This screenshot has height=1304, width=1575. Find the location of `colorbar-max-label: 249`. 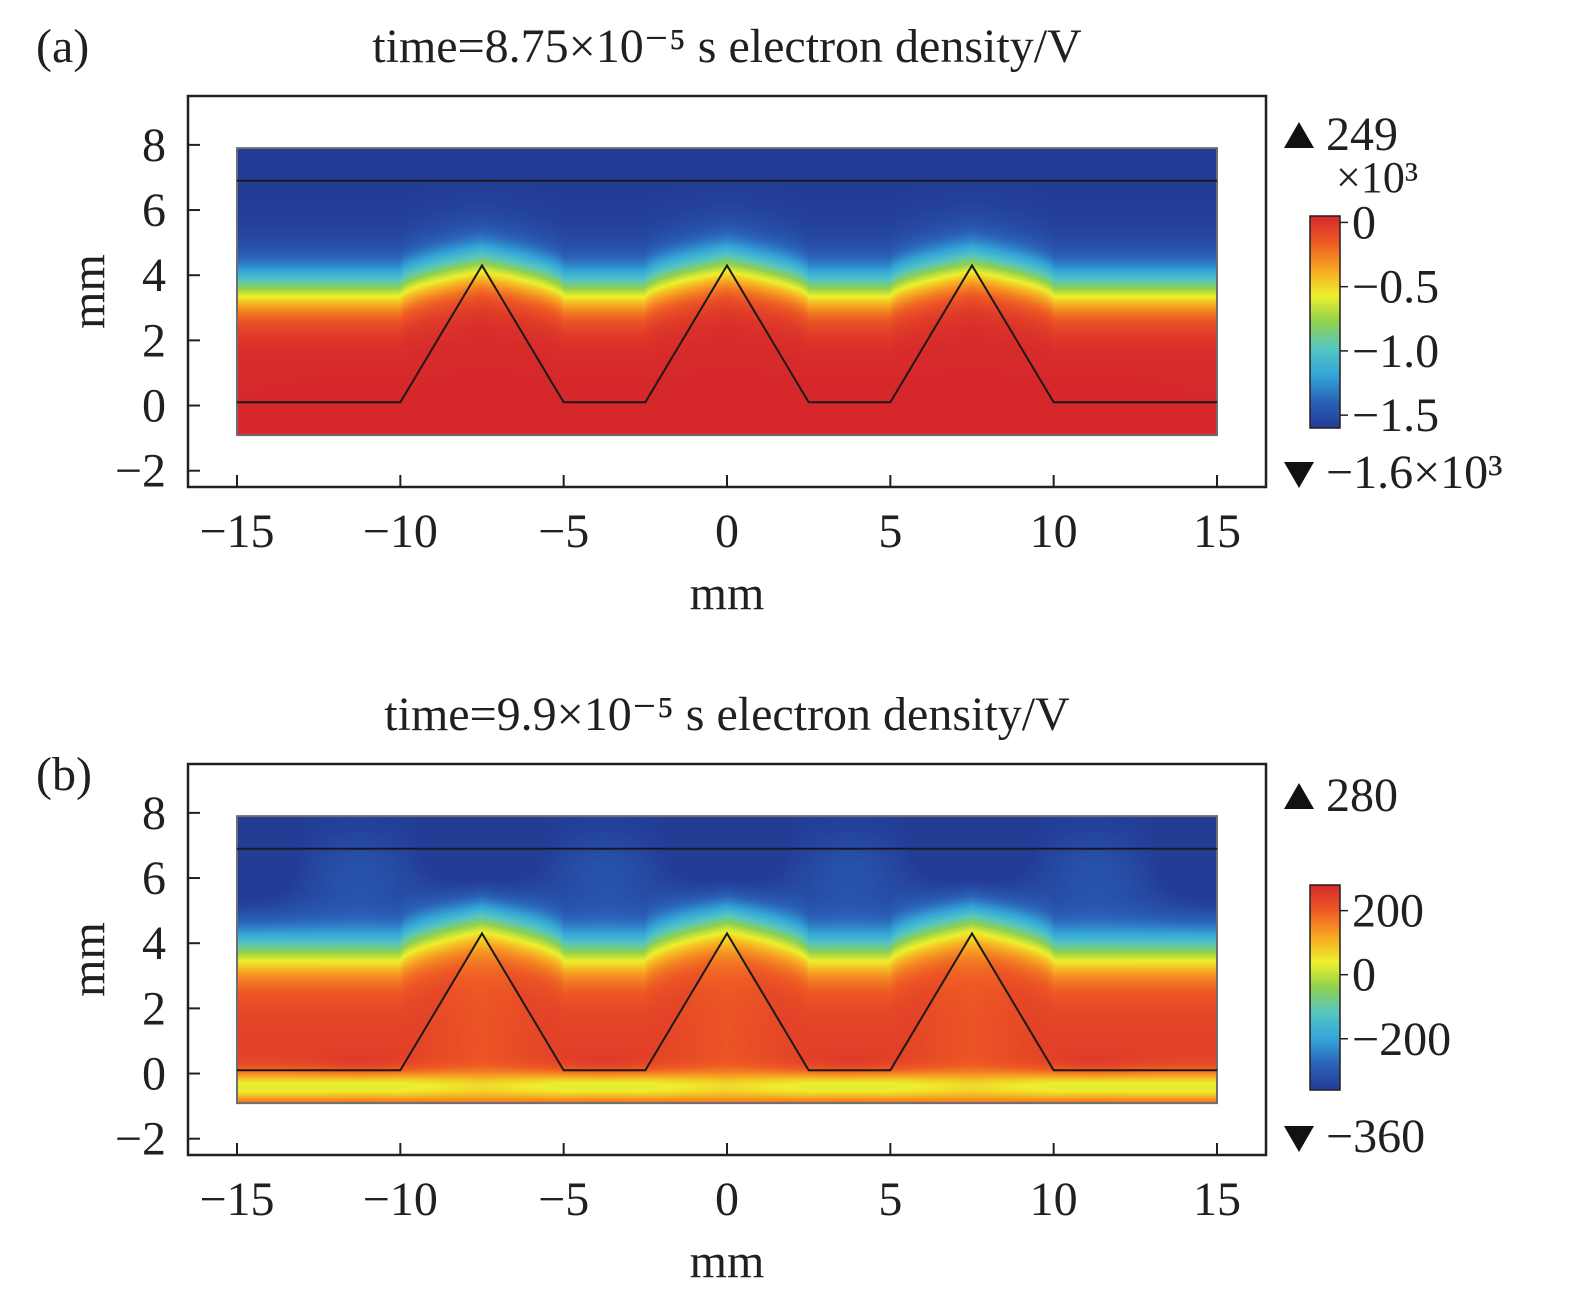

colorbar-max-label: 249 is located at coordinates (1362, 134).